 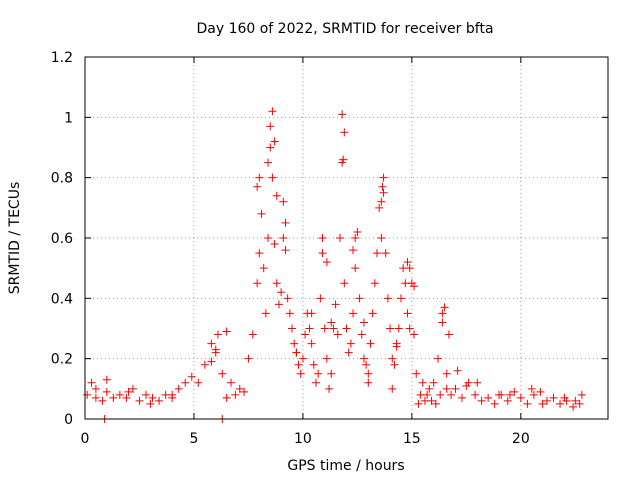 I want to click on y-tick-label: 1.2, so click(x=62, y=58).